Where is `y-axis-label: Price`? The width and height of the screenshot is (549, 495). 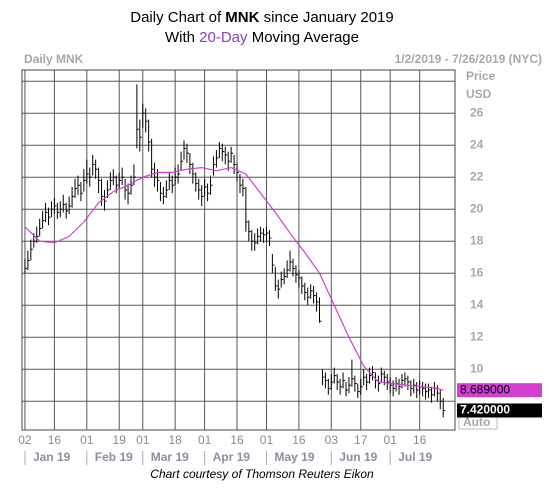 y-axis-label: Price is located at coordinates (481, 76).